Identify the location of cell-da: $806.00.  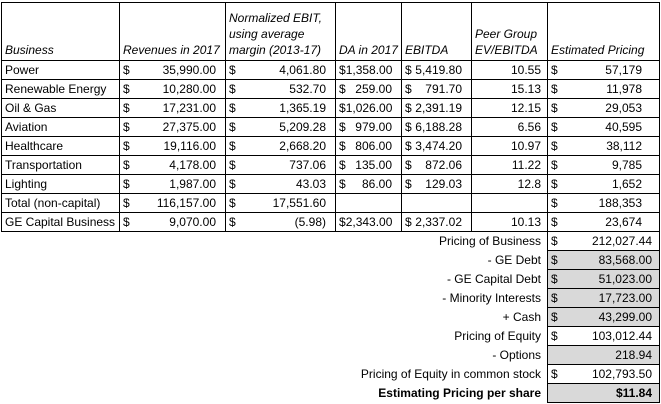
(368, 146).